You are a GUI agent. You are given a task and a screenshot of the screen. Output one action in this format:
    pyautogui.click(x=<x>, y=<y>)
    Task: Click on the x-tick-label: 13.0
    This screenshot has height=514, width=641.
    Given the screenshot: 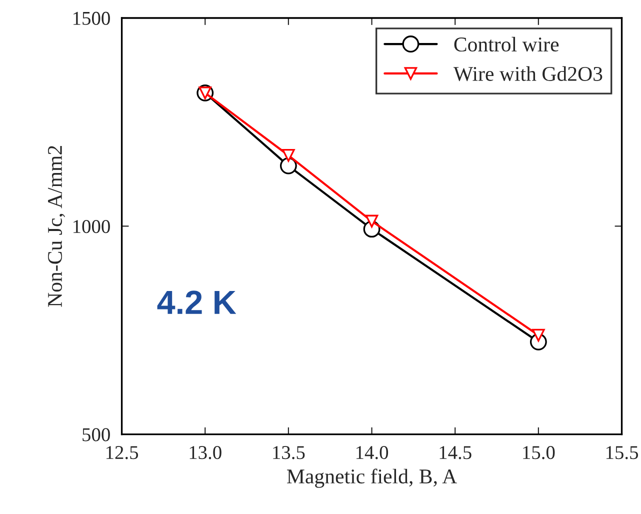 What is the action you would take?
    pyautogui.click(x=206, y=453)
    